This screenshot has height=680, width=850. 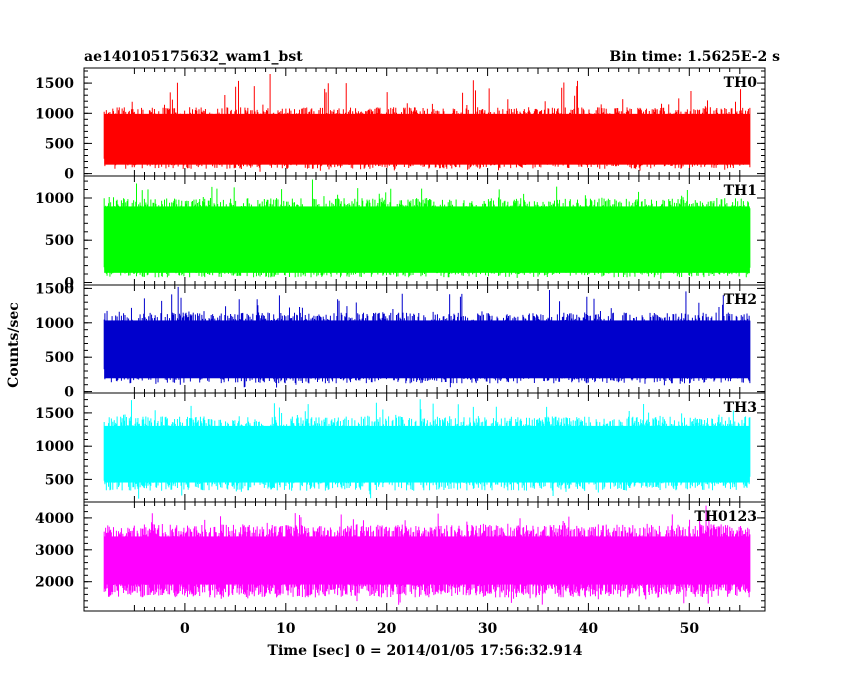 I want to click on x-tick-label: 10, so click(x=286, y=629).